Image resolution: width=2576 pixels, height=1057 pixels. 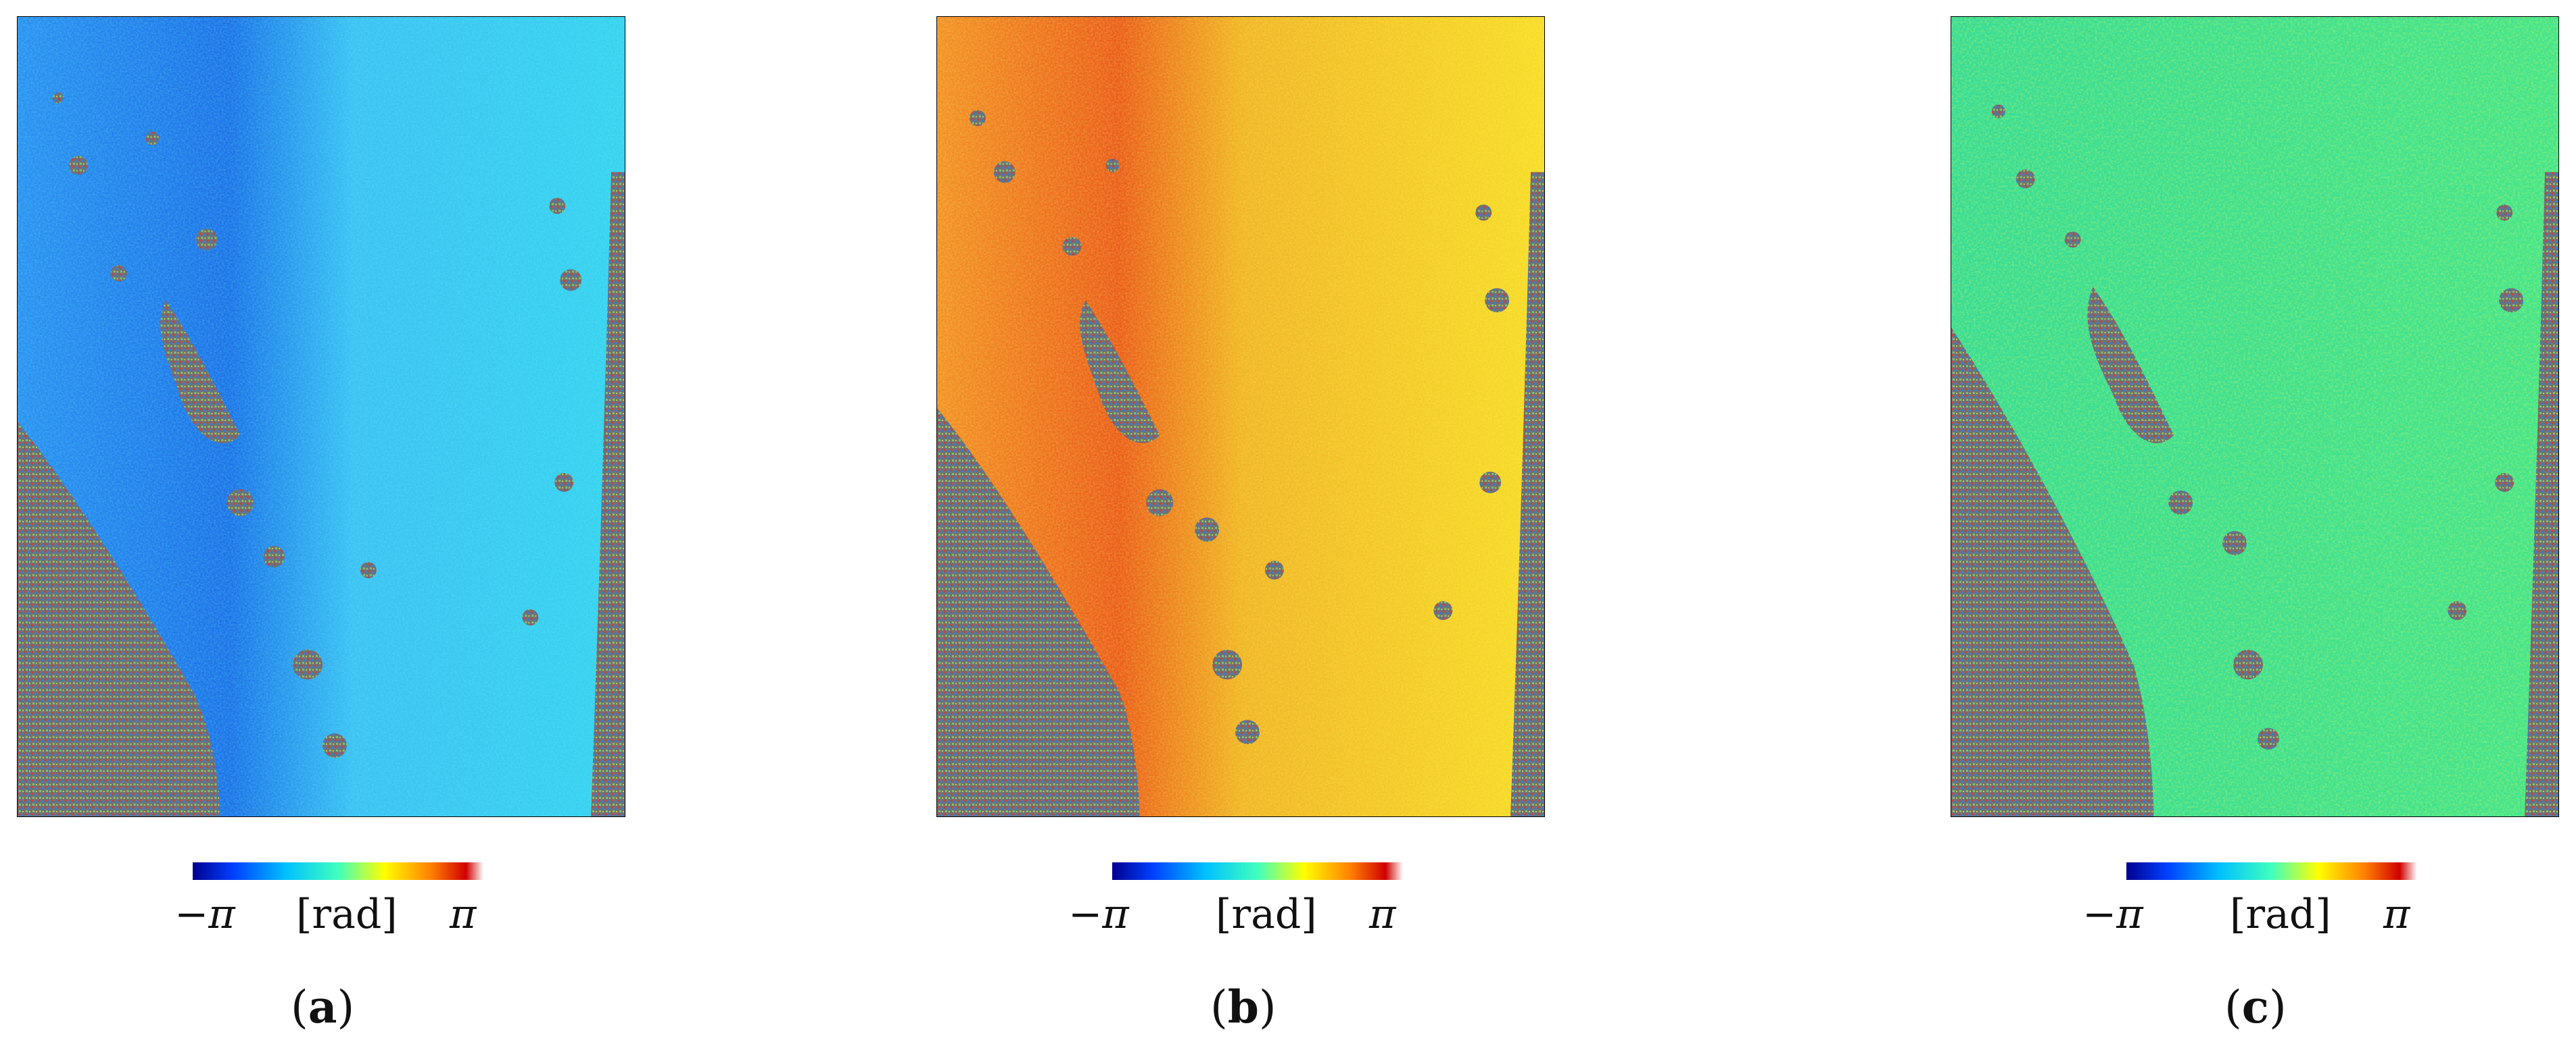 I want to click on colorbar-c-unit-label: [rad], so click(x=2280, y=914).